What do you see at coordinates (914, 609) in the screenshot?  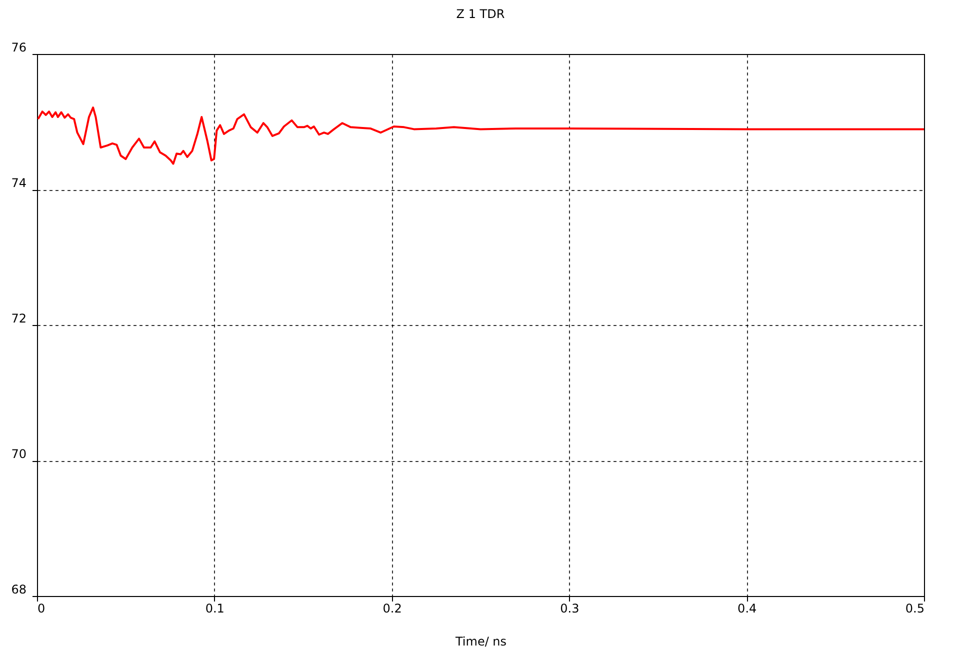 I see `x-tick-label: 0.5` at bounding box center [914, 609].